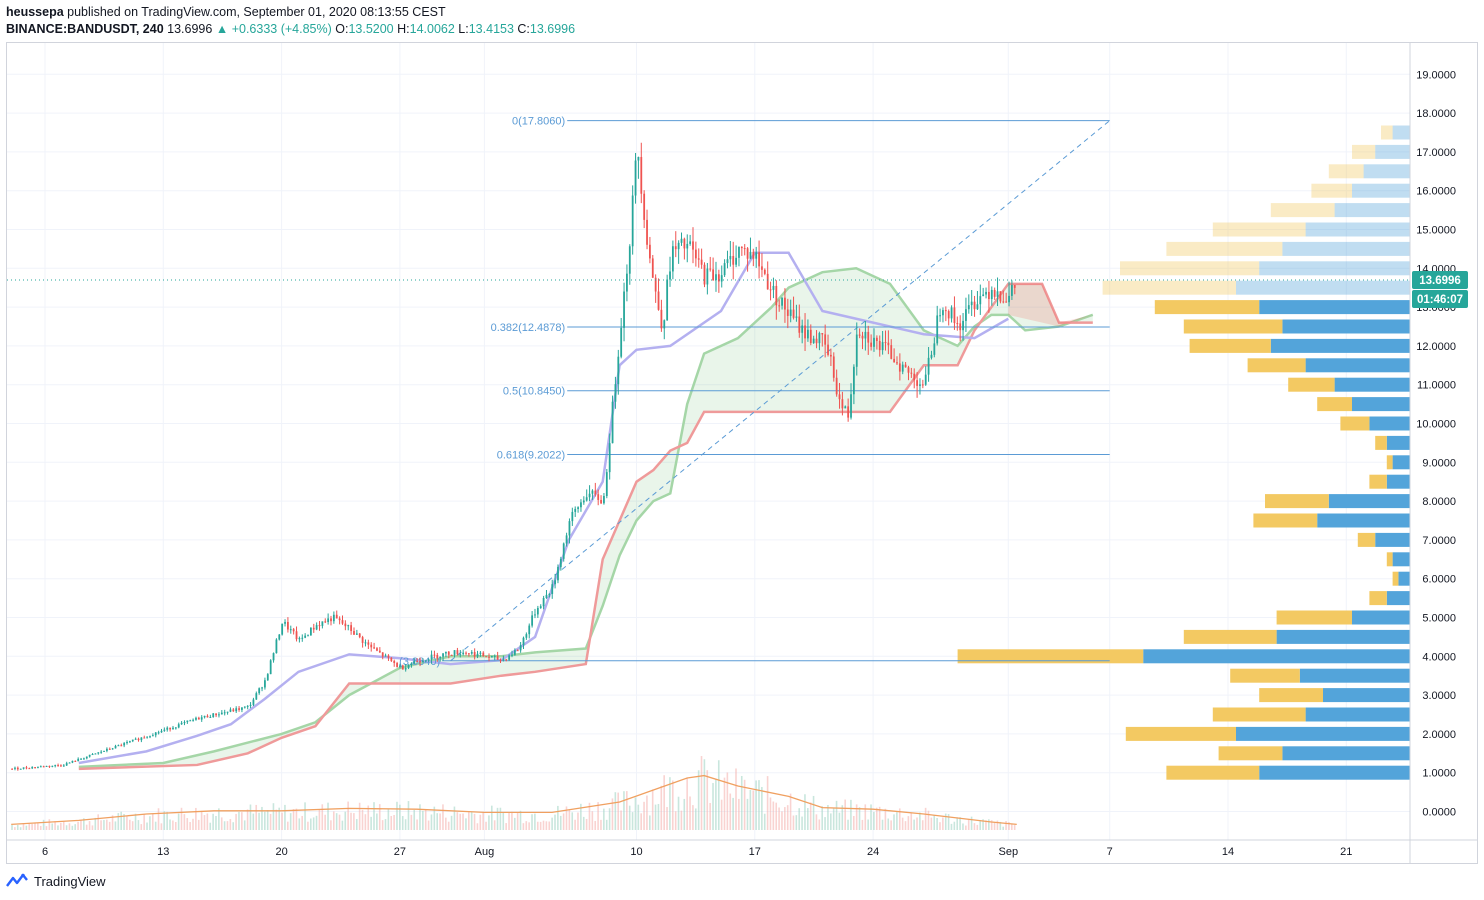 Image resolution: width=1484 pixels, height=900 pixels. What do you see at coordinates (1439, 541) in the screenshot?
I see `y-tick-label: 7.0000` at bounding box center [1439, 541].